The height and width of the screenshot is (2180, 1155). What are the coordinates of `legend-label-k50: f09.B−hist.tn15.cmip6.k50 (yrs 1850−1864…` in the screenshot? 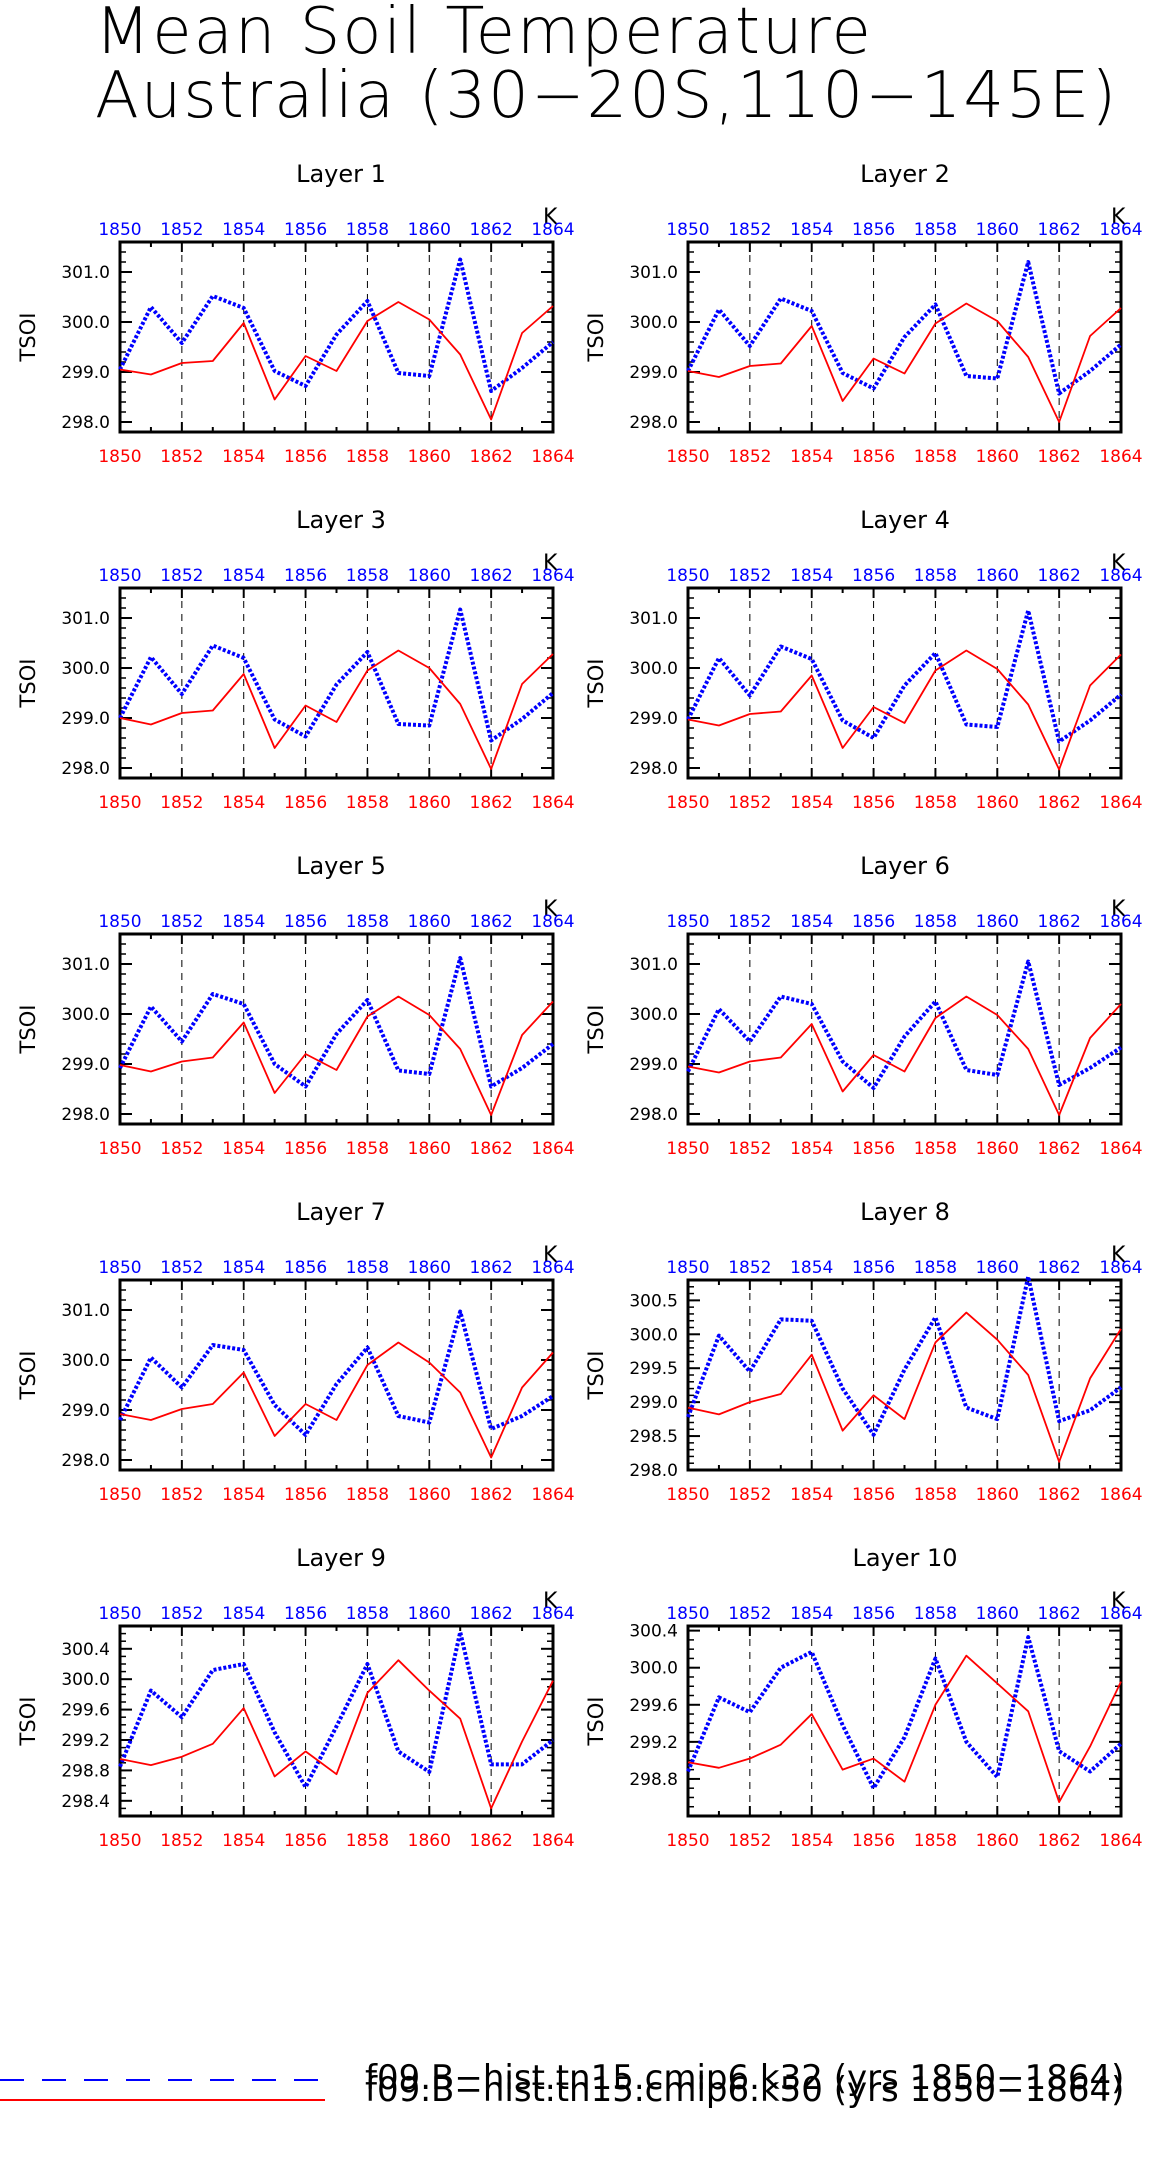 It's located at (745, 2090).